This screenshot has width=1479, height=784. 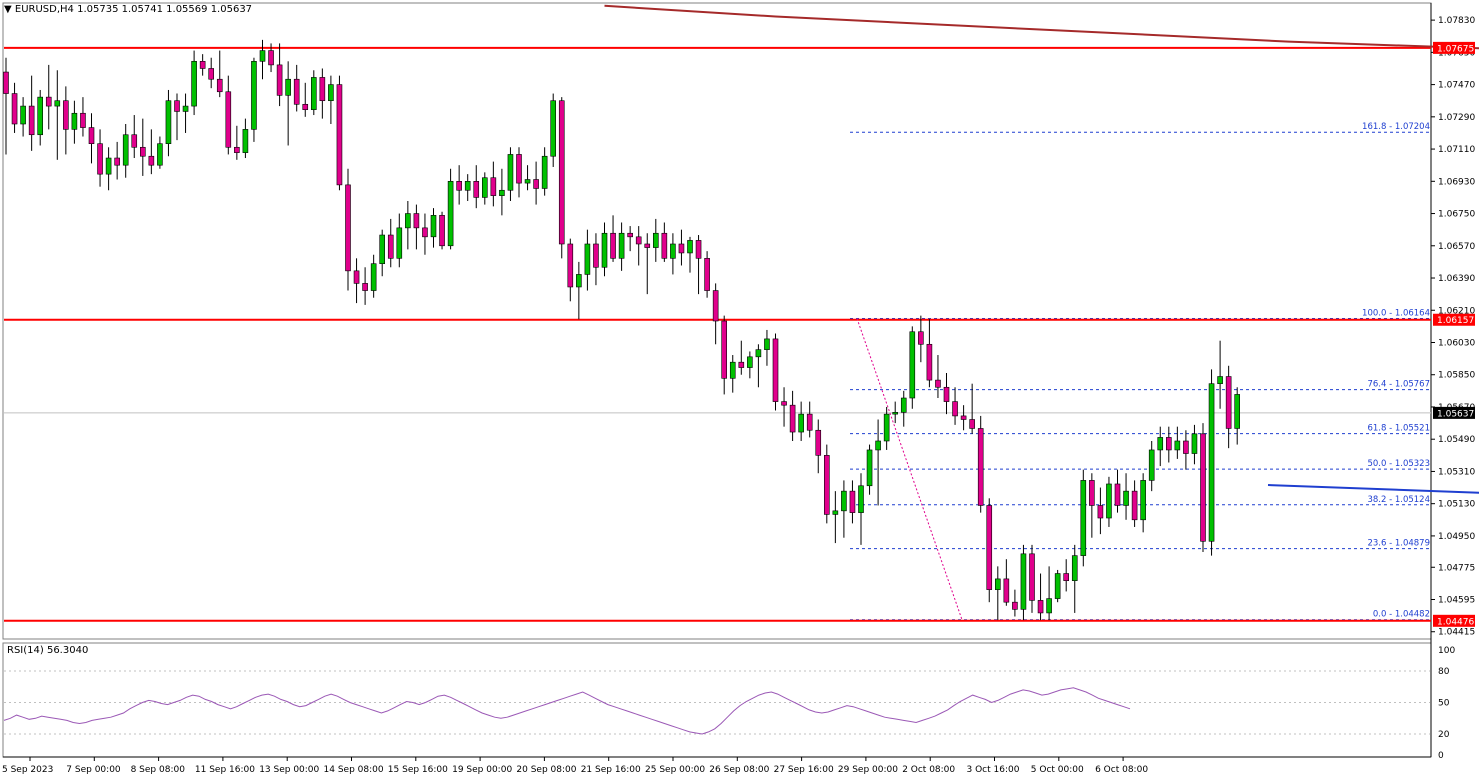 What do you see at coordinates (1455, 414) in the screenshot?
I see `current-price-label: 1.05637` at bounding box center [1455, 414].